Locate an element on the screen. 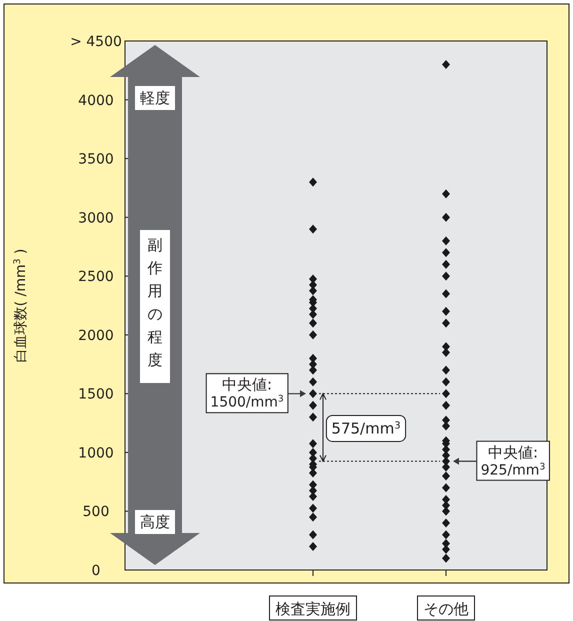 Image resolution: width=573 pixels, height=621 pixels. text: 副作用の程度 is located at coordinates (154, 302).